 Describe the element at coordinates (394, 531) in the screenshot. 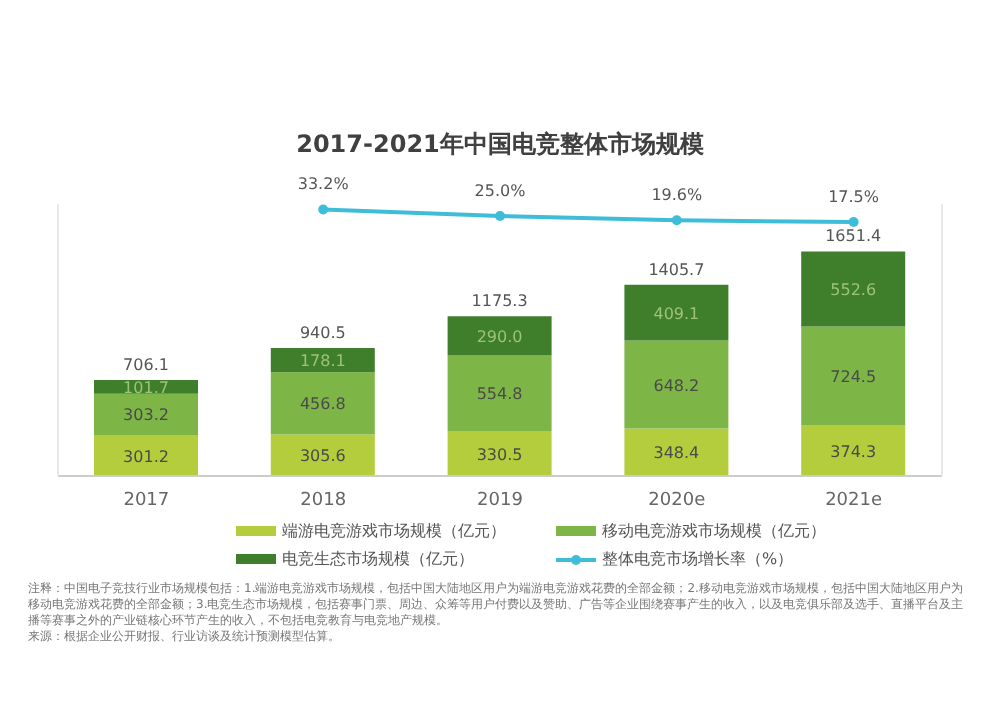

I see `legend-label: 端游电竞游戏市场规模（亿元）` at that location.